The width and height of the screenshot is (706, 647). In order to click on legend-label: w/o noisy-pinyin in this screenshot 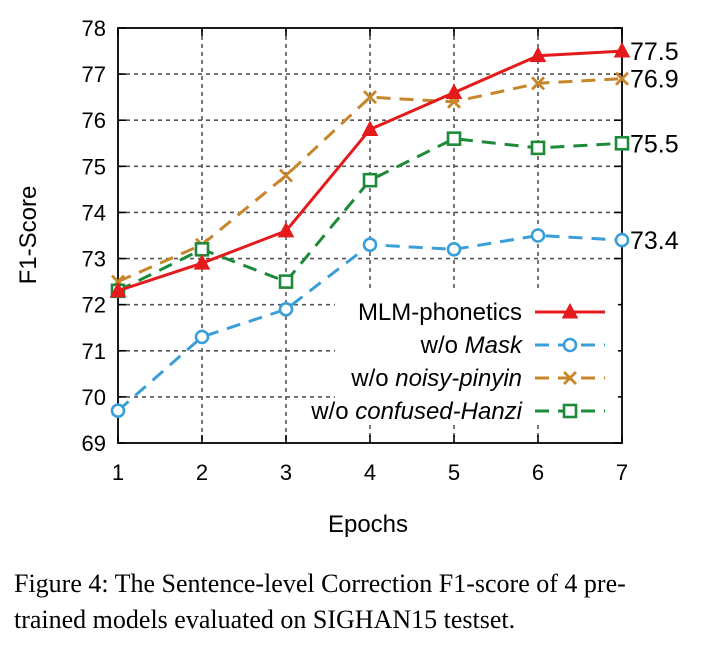, I will do `click(436, 378)`.